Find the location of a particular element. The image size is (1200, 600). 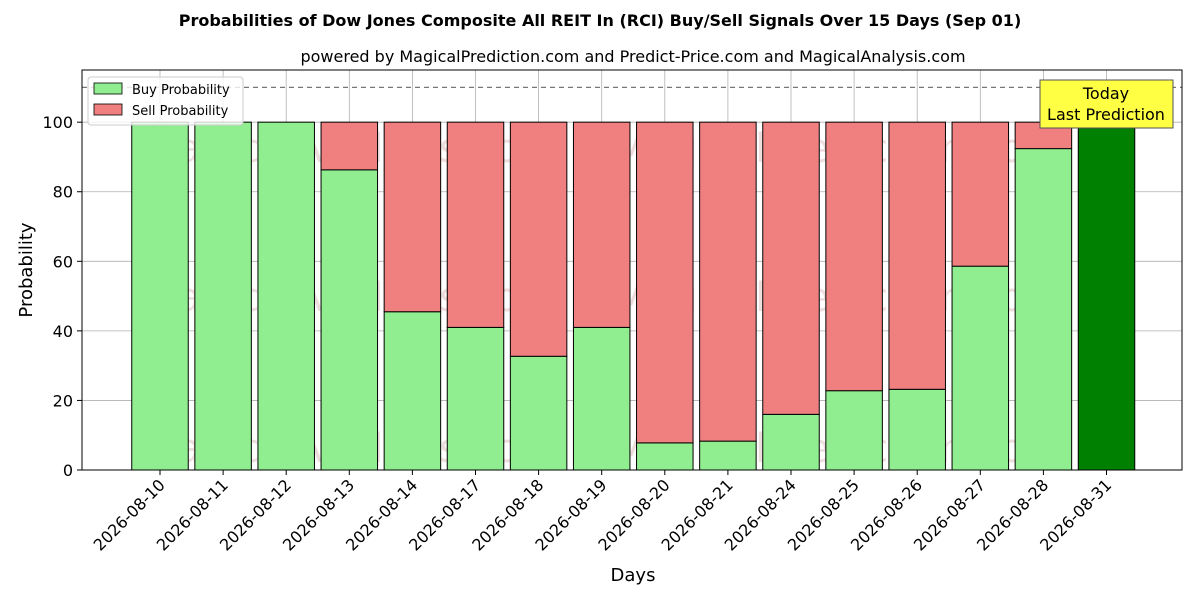

legend-label-sell: Sell Probability is located at coordinates (180, 111).